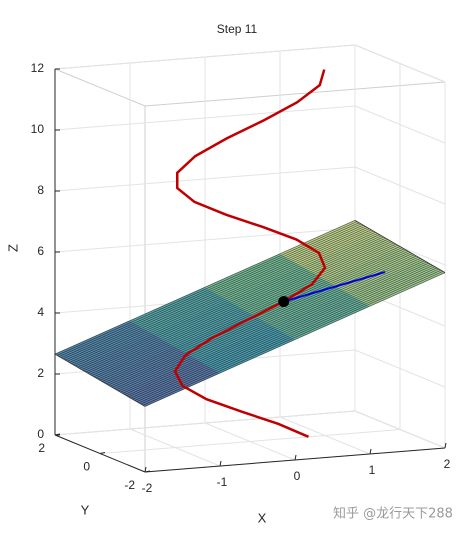 This screenshot has width=474, height=534. Describe the element at coordinates (85, 509) in the screenshot. I see `y-axis-label: Y` at that location.